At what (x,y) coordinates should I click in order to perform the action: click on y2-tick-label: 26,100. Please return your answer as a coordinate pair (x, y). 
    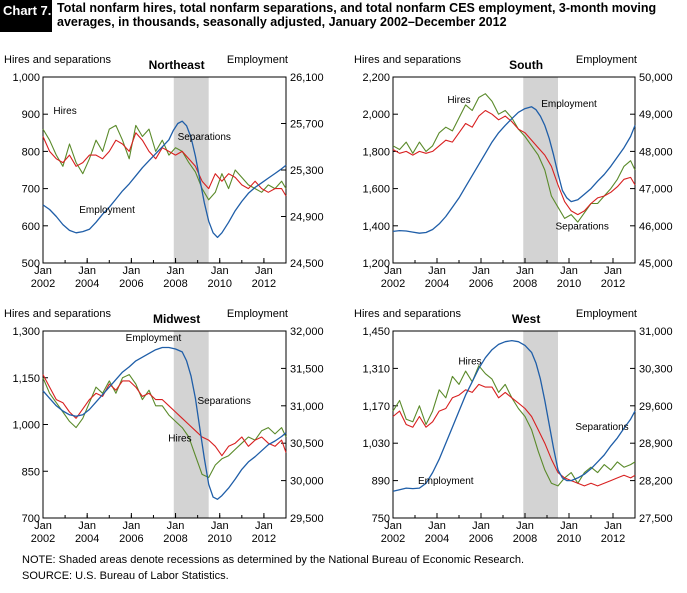
    Looking at the image, I should click on (307, 78).